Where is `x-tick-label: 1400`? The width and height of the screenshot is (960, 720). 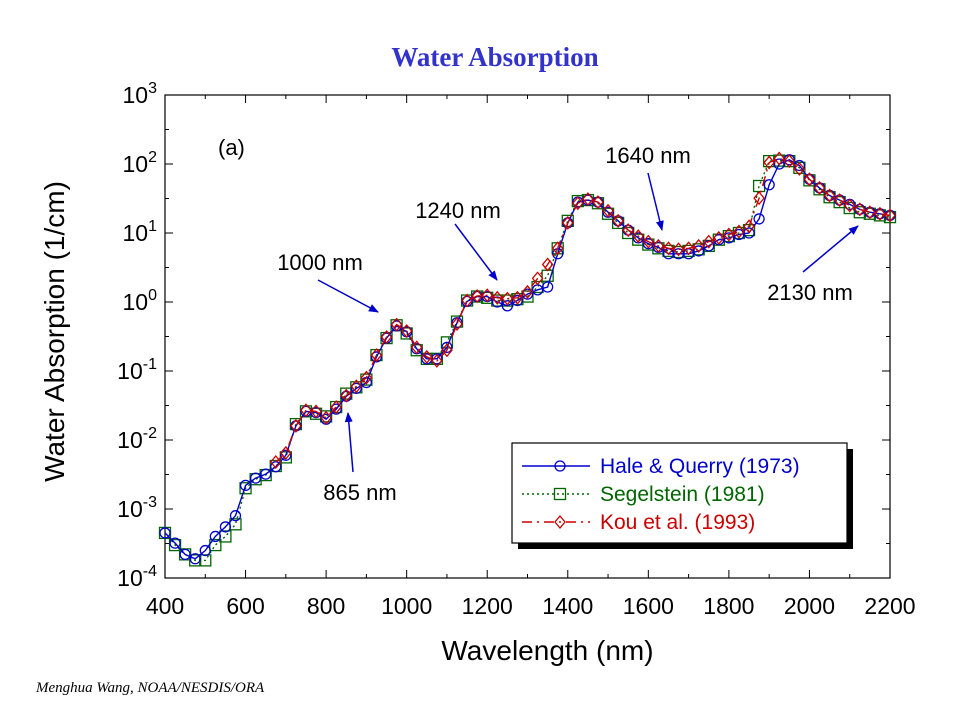 x-tick-label: 1400 is located at coordinates (567, 606).